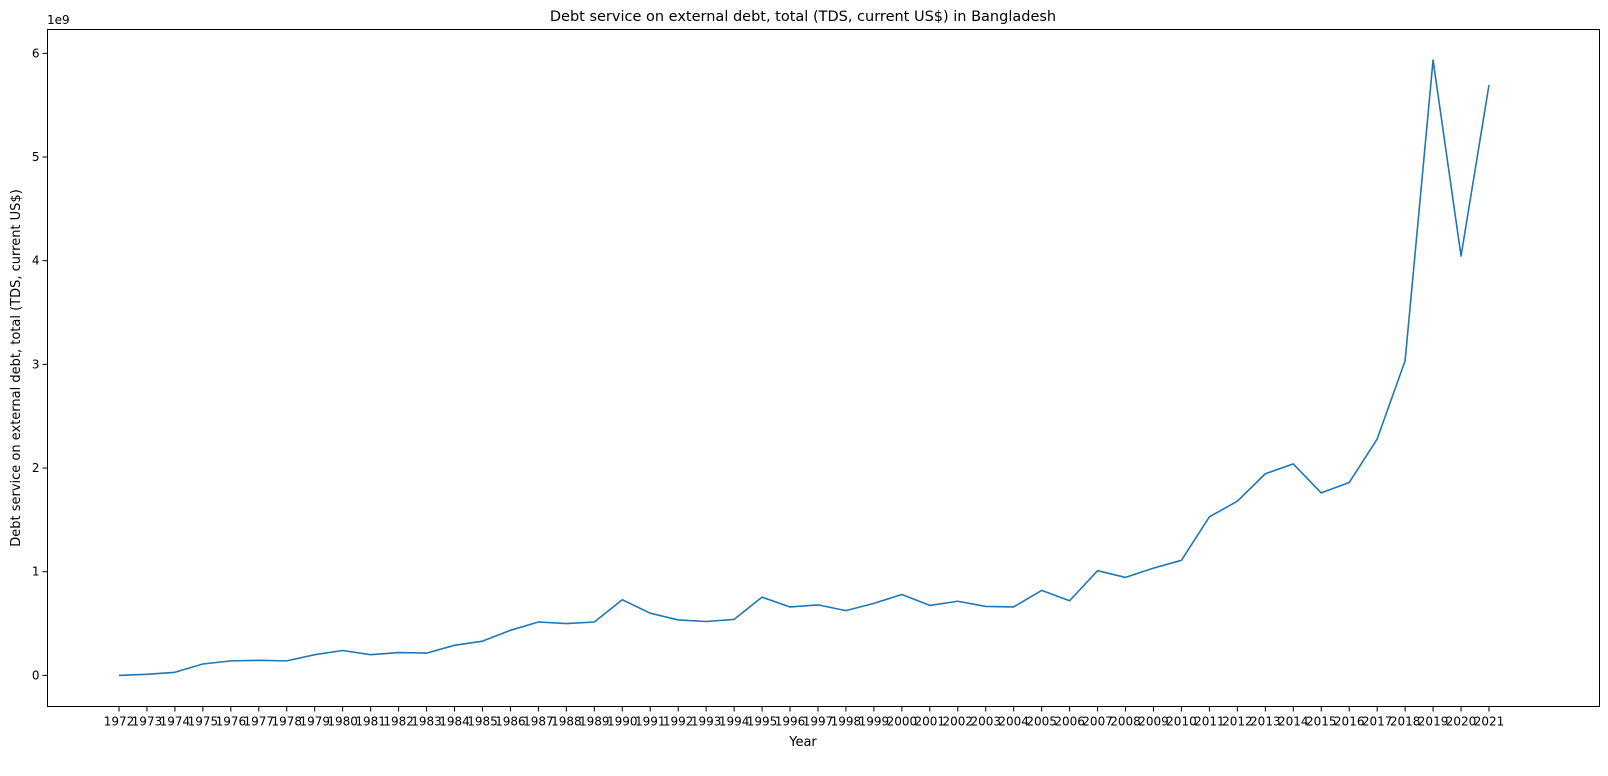 This screenshot has height=776, width=1608. What do you see at coordinates (1125, 722) in the screenshot?
I see `x-tick-label: 2008` at bounding box center [1125, 722].